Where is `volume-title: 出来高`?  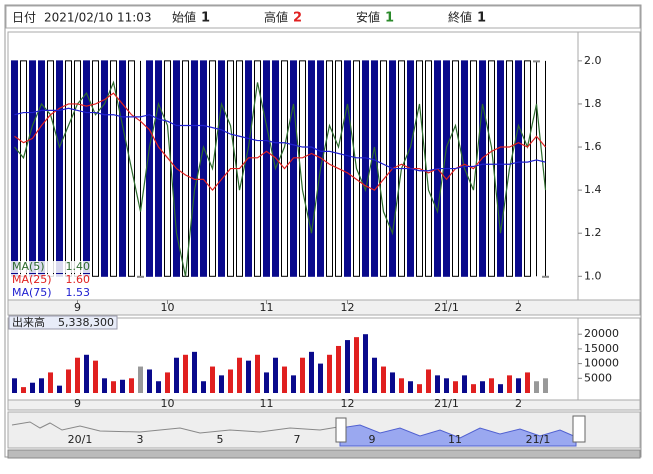 volume-title: 出来高 is located at coordinates (28, 322).